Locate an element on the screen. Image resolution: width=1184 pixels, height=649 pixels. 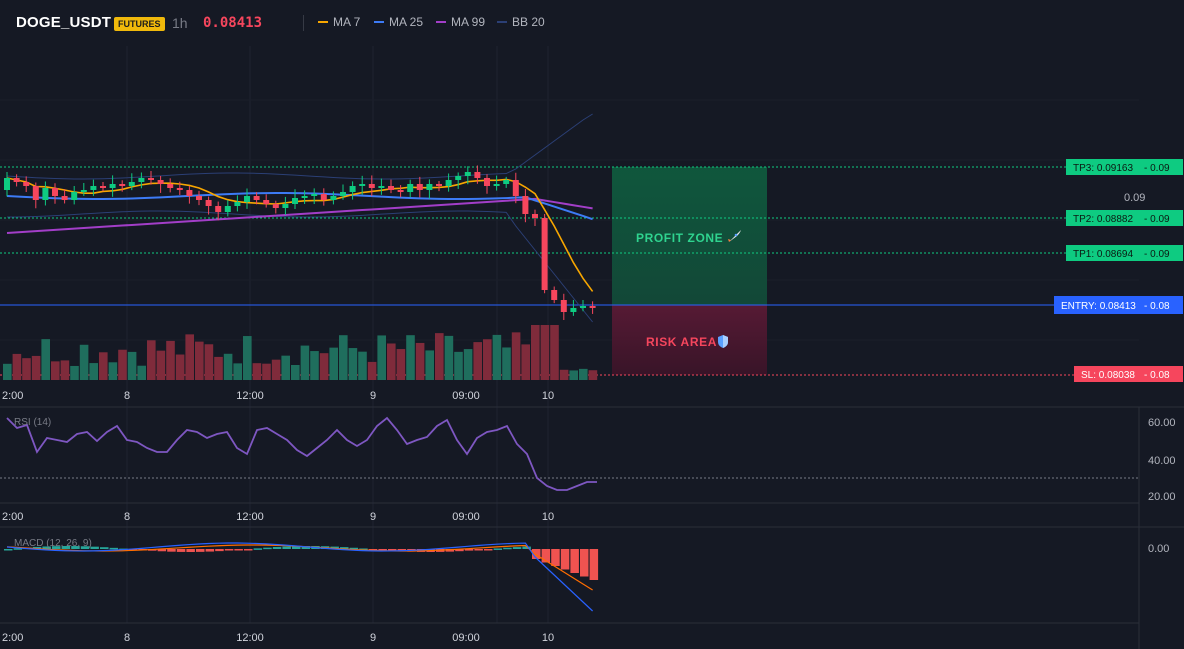
tp1-tag: TP1: 0.08694 - 0.09 is located at coordinates (1124, 253).